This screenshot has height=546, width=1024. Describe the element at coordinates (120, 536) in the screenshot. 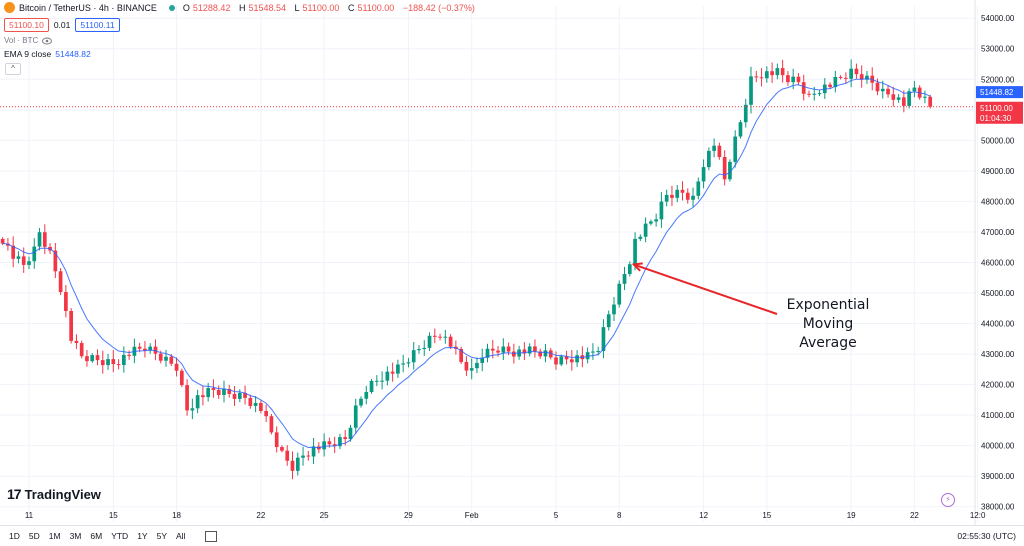

I see `range-button-ytd: YTD` at that location.